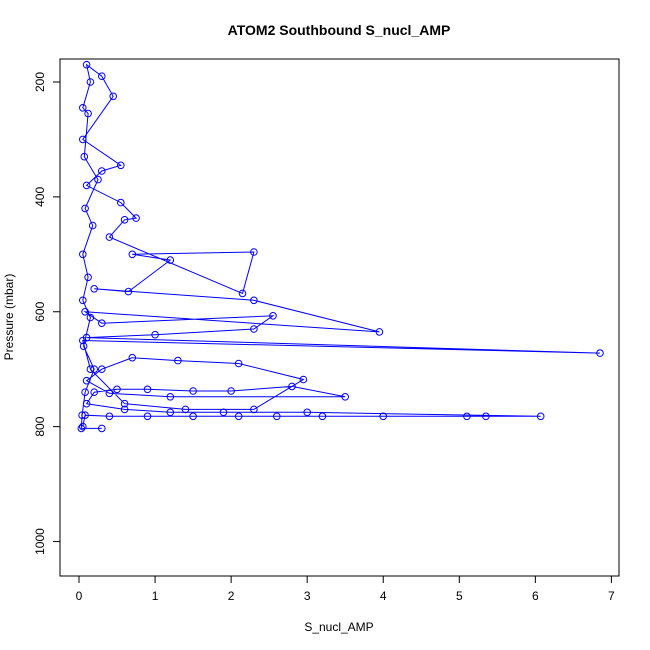 The height and width of the screenshot is (650, 650). Describe the element at coordinates (40, 426) in the screenshot. I see `y-tick-label: 800` at that location.